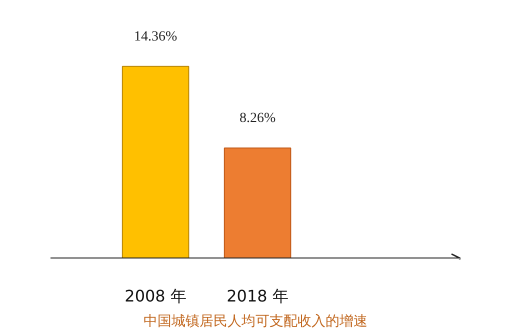 The height and width of the screenshot is (332, 508). What do you see at coordinates (156, 36) in the screenshot?
I see `data-label: 14.36%` at bounding box center [156, 36].